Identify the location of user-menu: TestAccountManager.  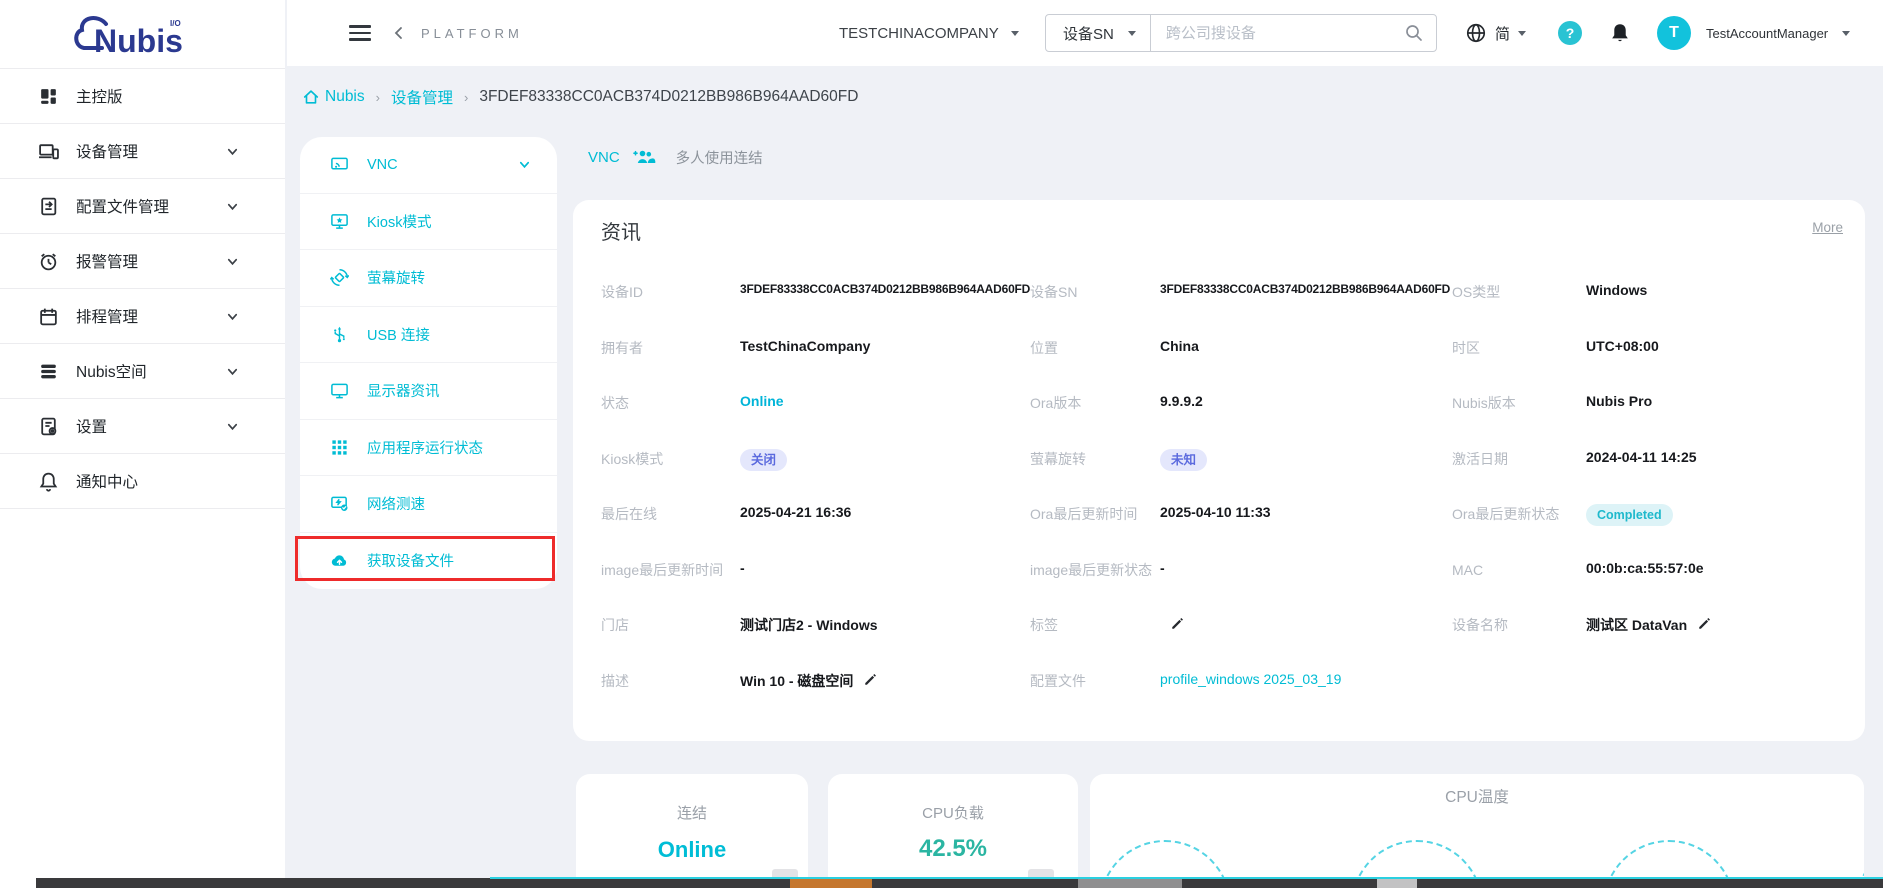
(1778, 33).